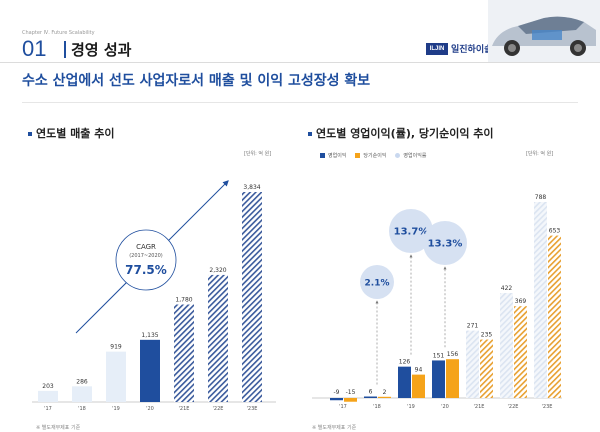  I want to click on legend-item-net-income: 당기순이익, so click(370, 155).